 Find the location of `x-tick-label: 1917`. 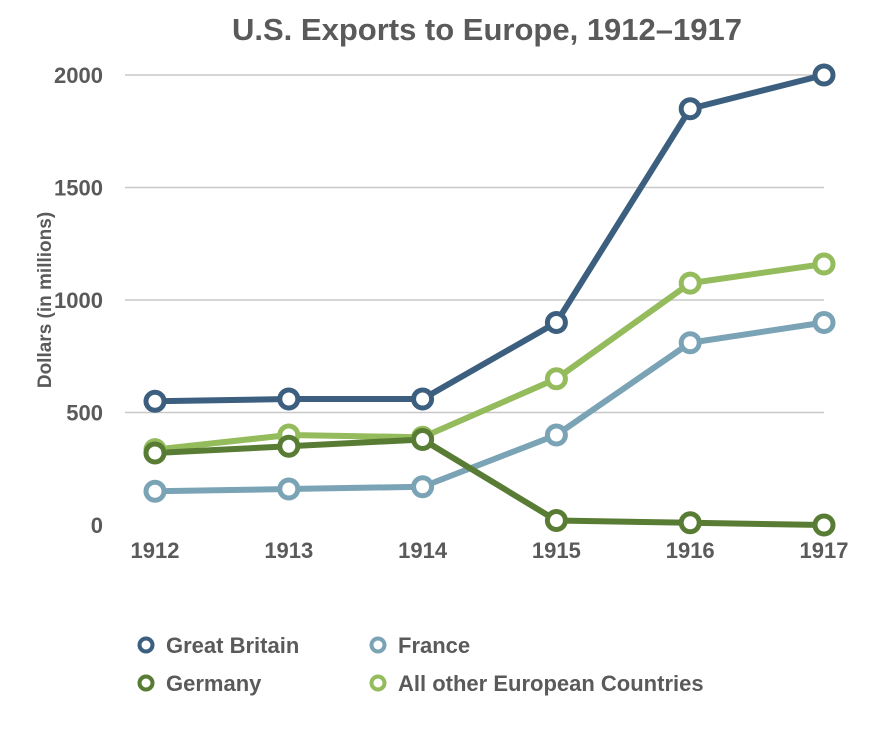

x-tick-label: 1917 is located at coordinates (824, 550).